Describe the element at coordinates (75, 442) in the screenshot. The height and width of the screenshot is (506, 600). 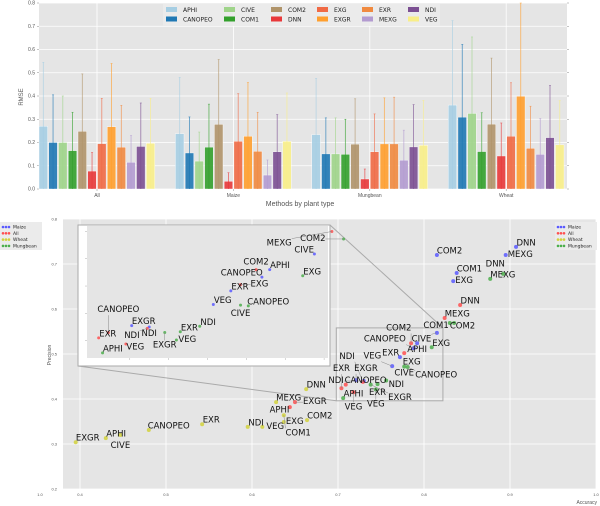
I see `point-wheat-exgr` at that location.